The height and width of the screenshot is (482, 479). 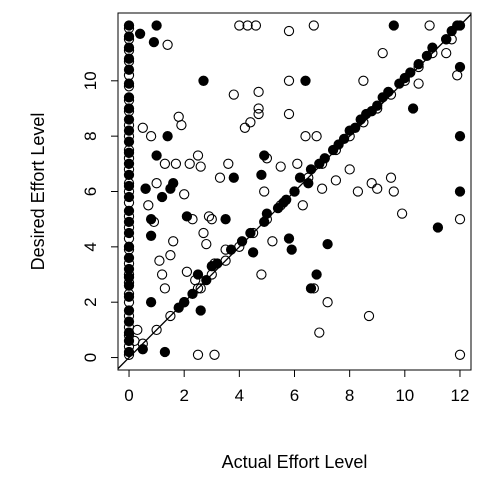 I want to click on y-tick-label-2: 4, so click(x=90, y=246).